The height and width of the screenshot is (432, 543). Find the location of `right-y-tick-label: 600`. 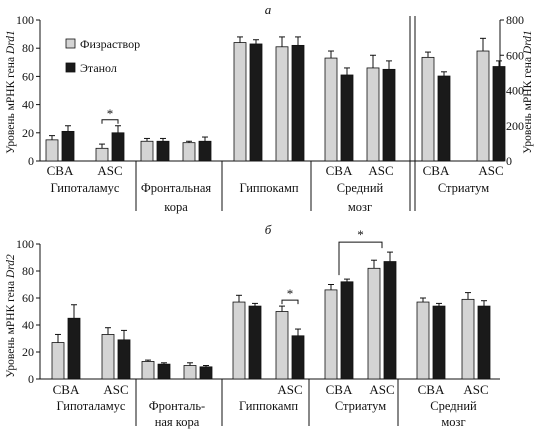

right-y-tick-label: 600 is located at coordinates (515, 55).